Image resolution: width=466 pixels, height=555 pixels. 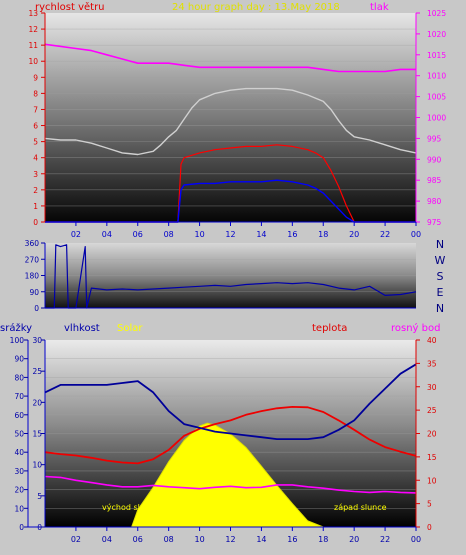 I want to click on y-tick-label: 1, so click(x=35, y=206).